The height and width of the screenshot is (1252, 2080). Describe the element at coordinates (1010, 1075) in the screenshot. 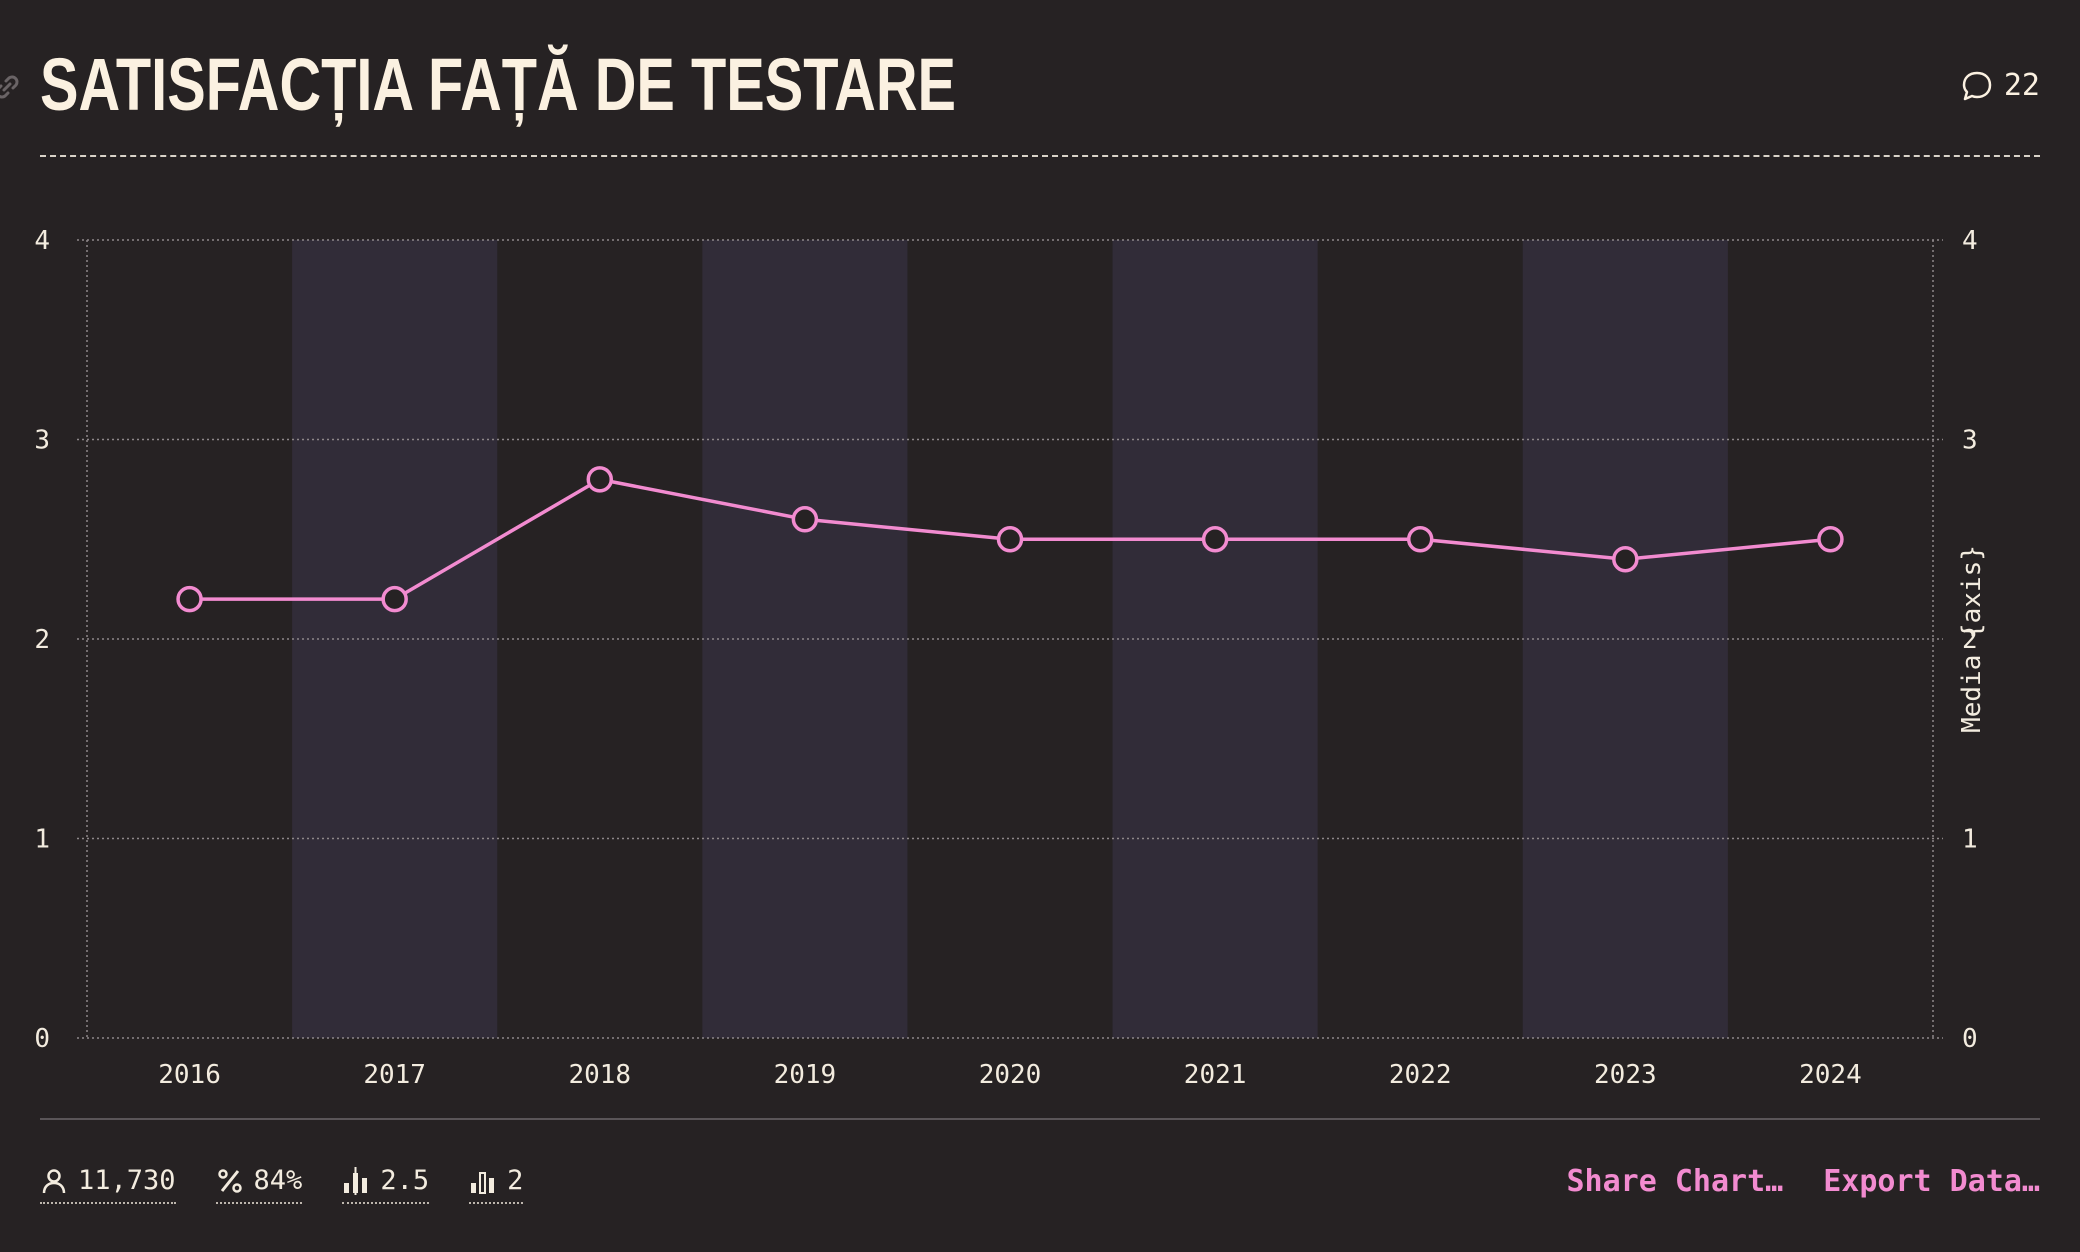

I see `x-tick-label: 2020` at that location.